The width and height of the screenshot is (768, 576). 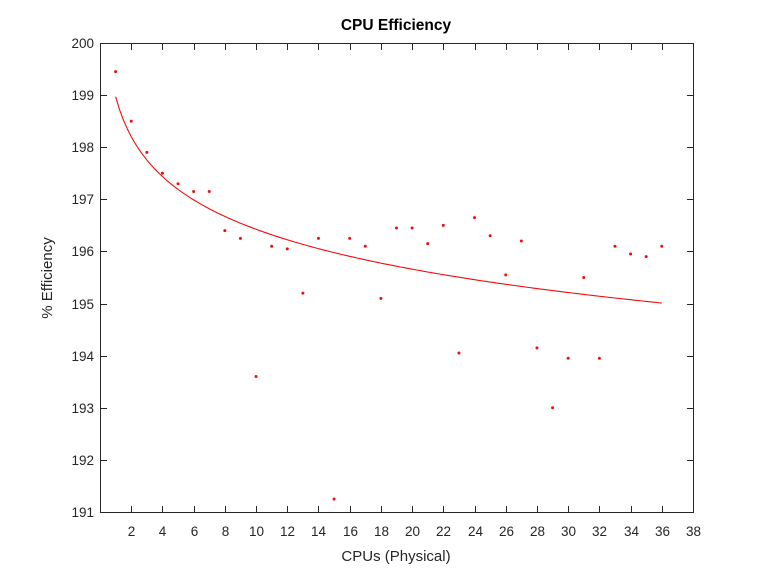 What do you see at coordinates (82, 95) in the screenshot?
I see `y-tick-label: 199` at bounding box center [82, 95].